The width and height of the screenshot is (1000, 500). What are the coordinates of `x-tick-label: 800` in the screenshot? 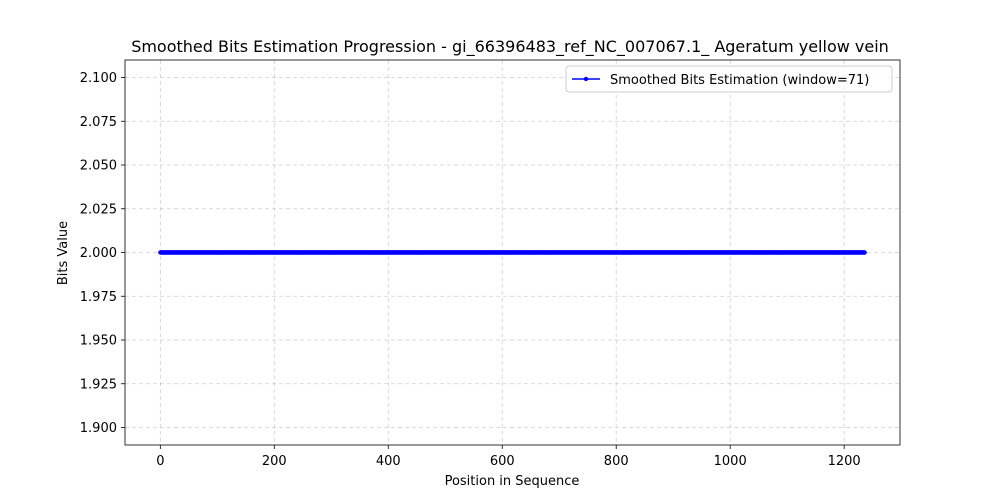 It's located at (616, 461).